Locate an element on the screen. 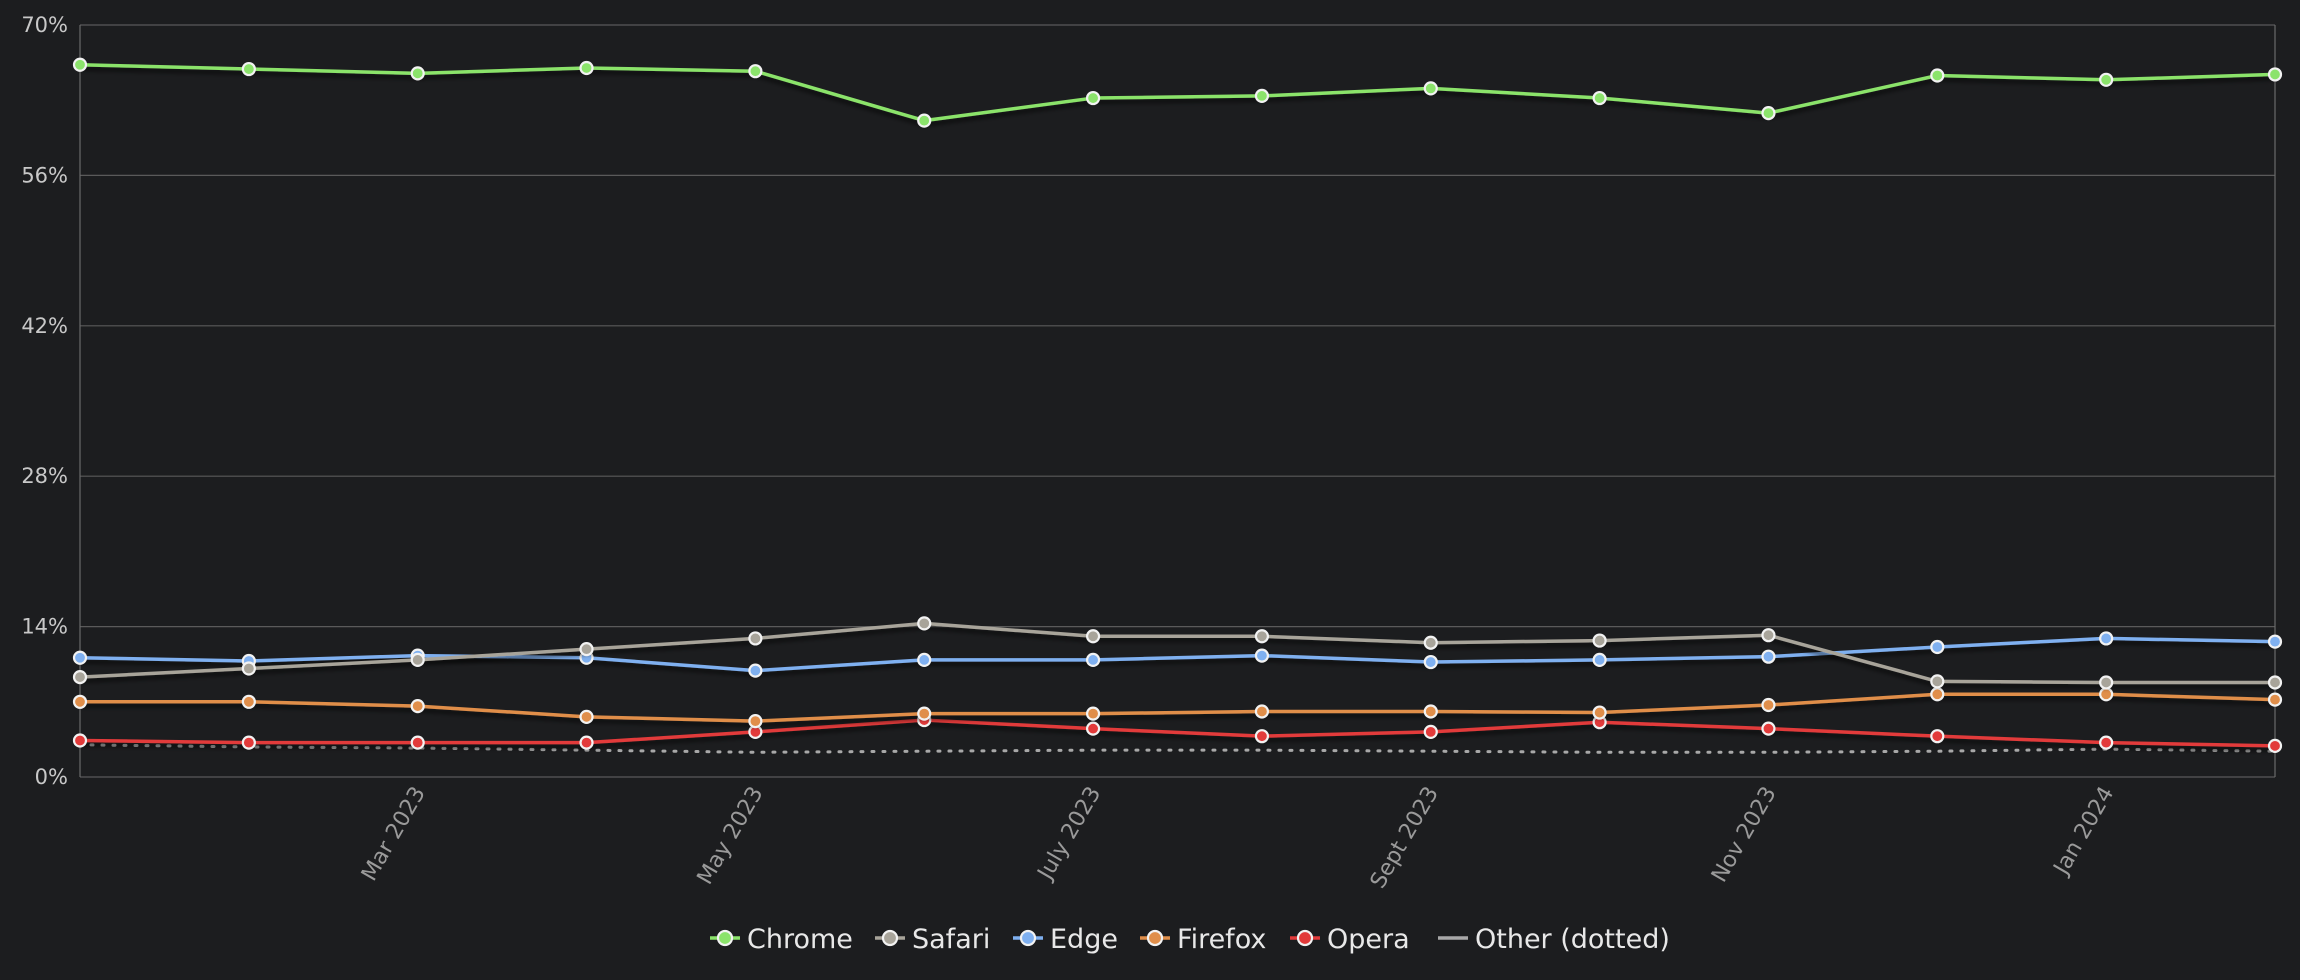  legend-label-safari: Safari is located at coordinates (951, 939).